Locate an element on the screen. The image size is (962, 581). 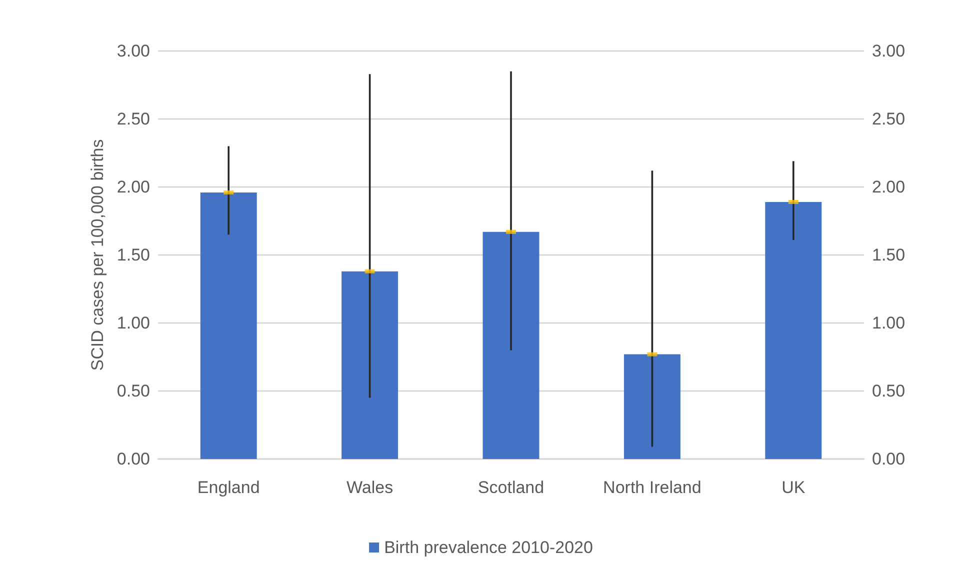
legend-label: Birth prevalence 2010-2020 is located at coordinates (488, 547).